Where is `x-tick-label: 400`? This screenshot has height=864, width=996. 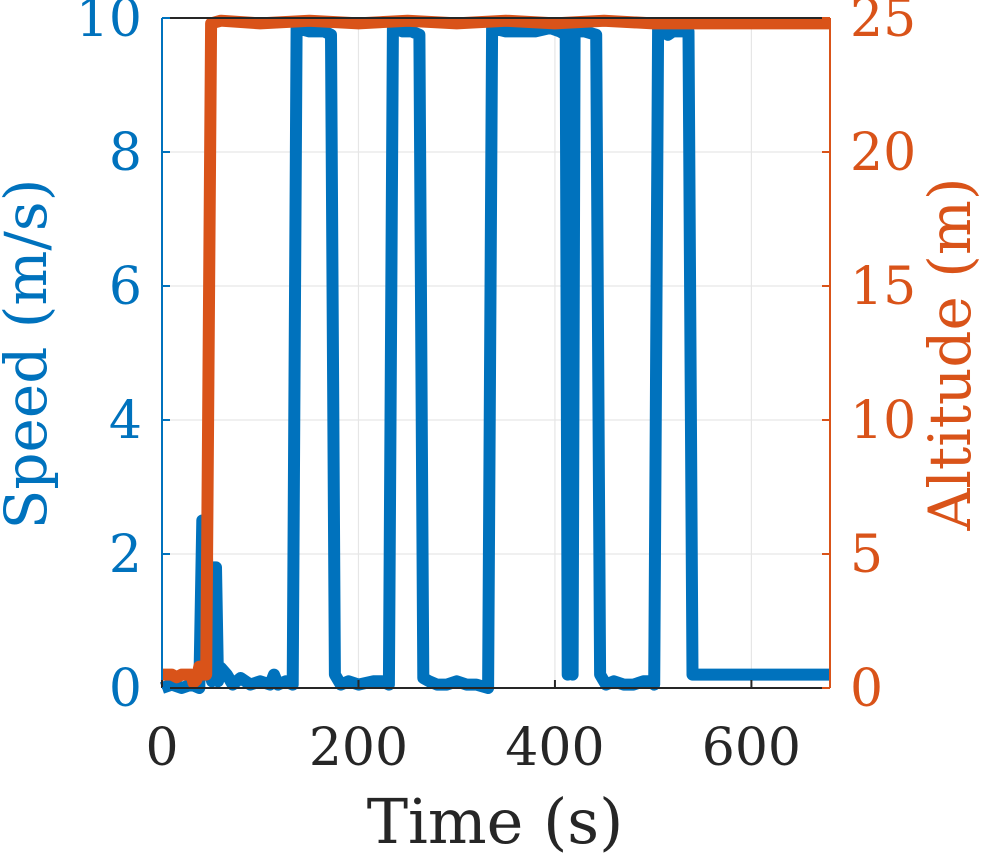
x-tick-label: 400 is located at coordinates (554, 748).